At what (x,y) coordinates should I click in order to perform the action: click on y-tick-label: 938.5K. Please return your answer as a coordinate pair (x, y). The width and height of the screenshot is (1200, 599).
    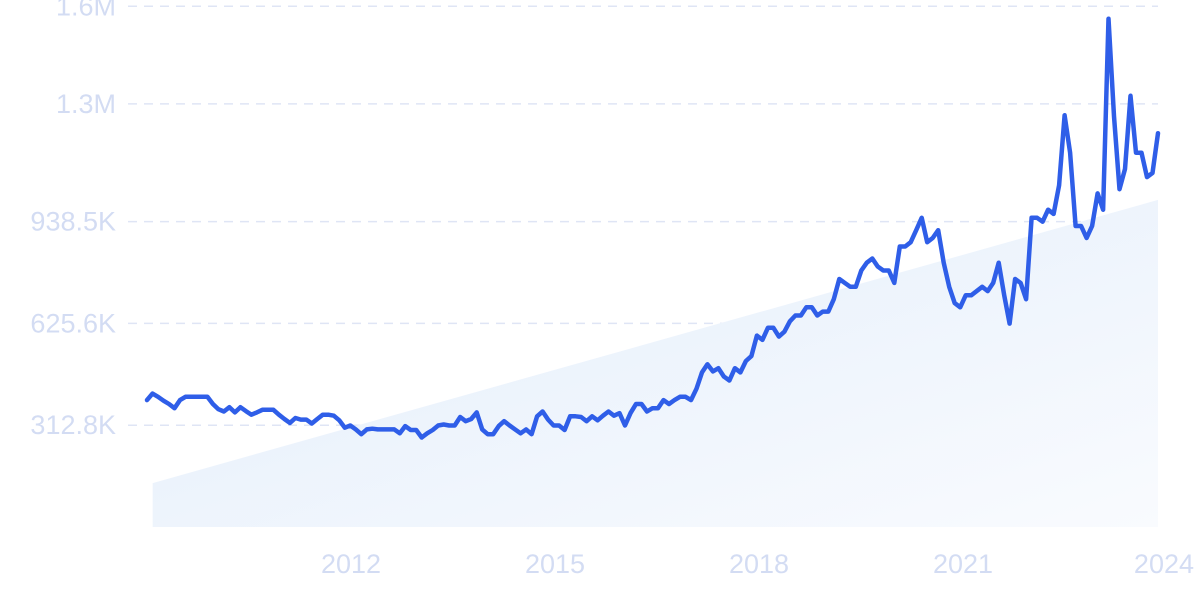
    Looking at the image, I should click on (73, 222).